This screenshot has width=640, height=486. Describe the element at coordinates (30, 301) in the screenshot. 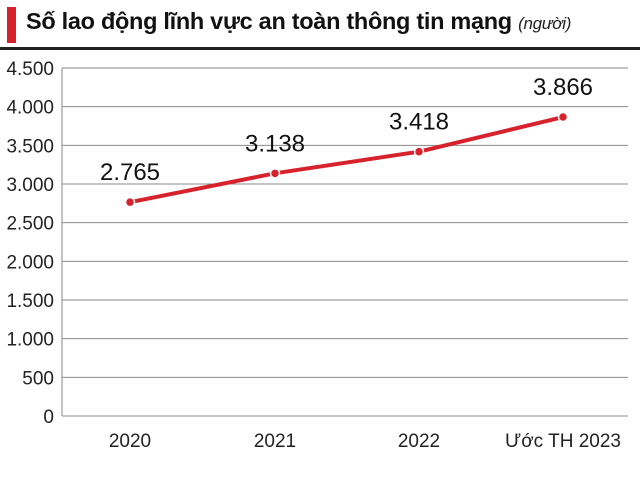

I see `y-tick-label: 1.500` at that location.